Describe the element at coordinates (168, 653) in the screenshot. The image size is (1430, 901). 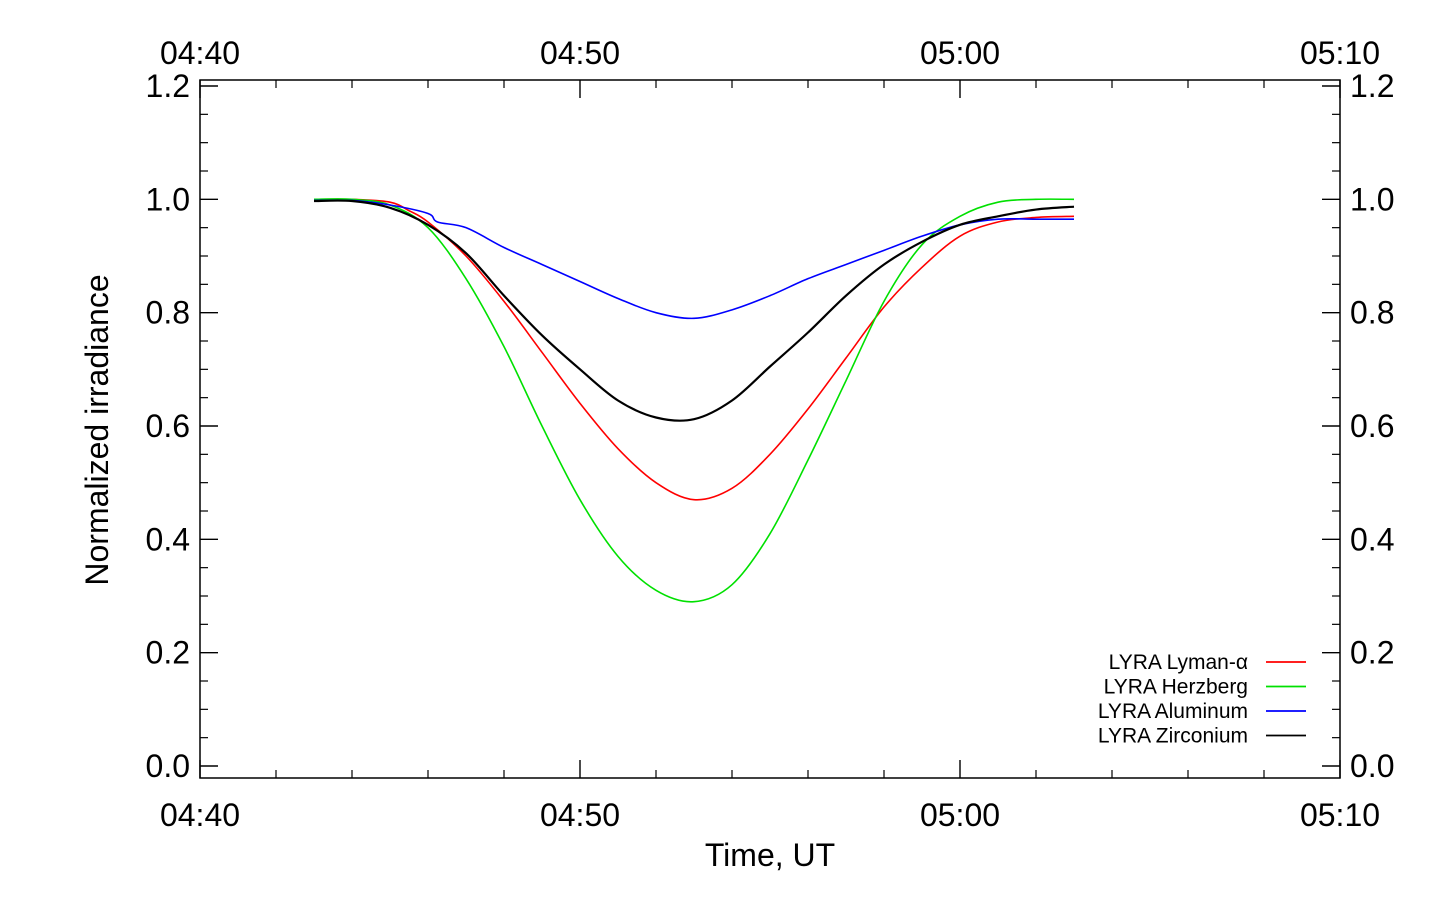
I see `y-tick-label: 0.2` at that location.